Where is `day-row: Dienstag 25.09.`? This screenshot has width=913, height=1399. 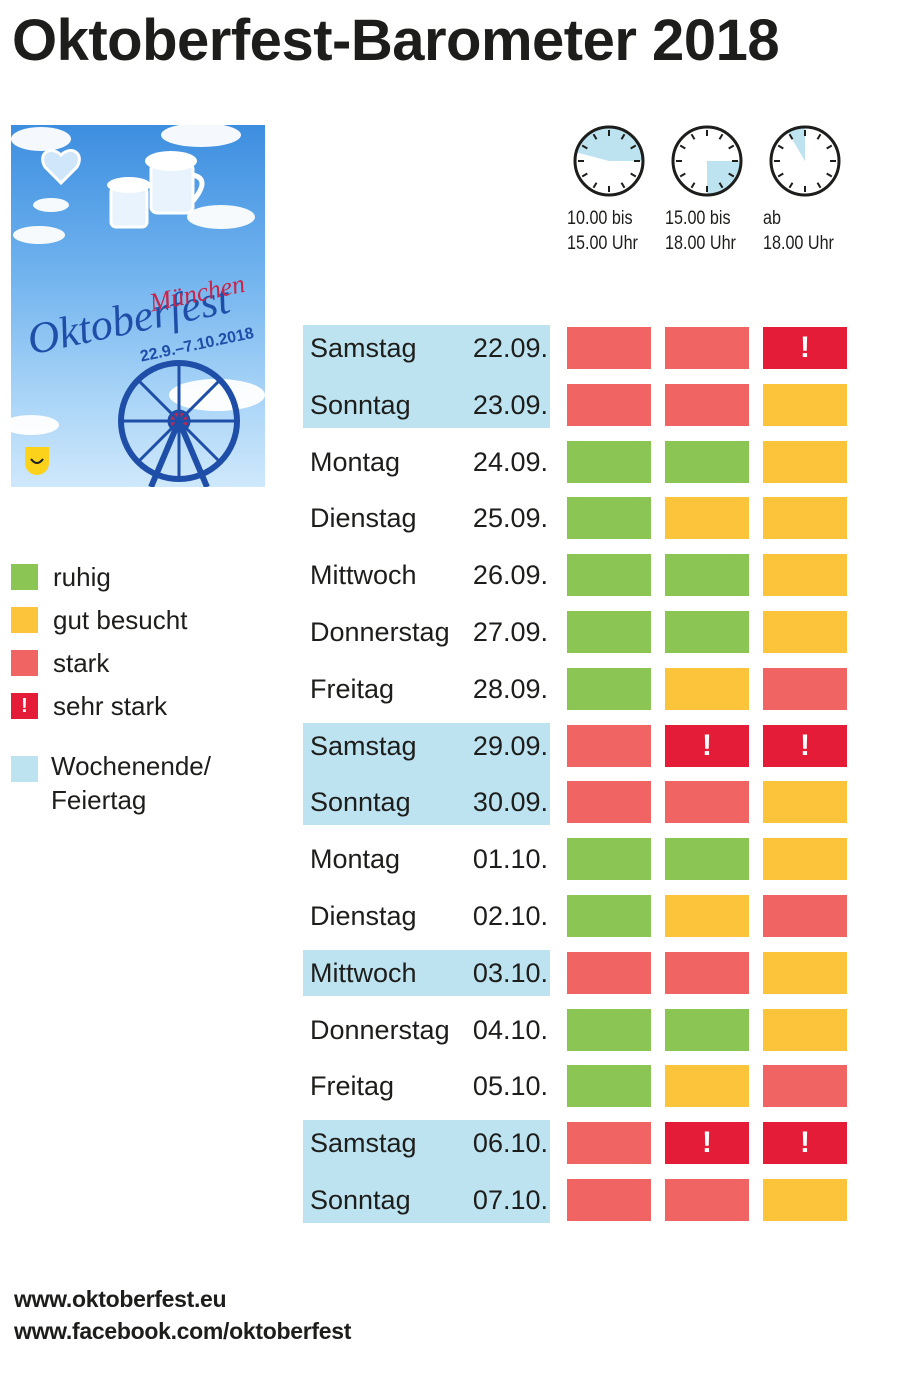 day-row: Dienstag 25.09. is located at coordinates (575, 518).